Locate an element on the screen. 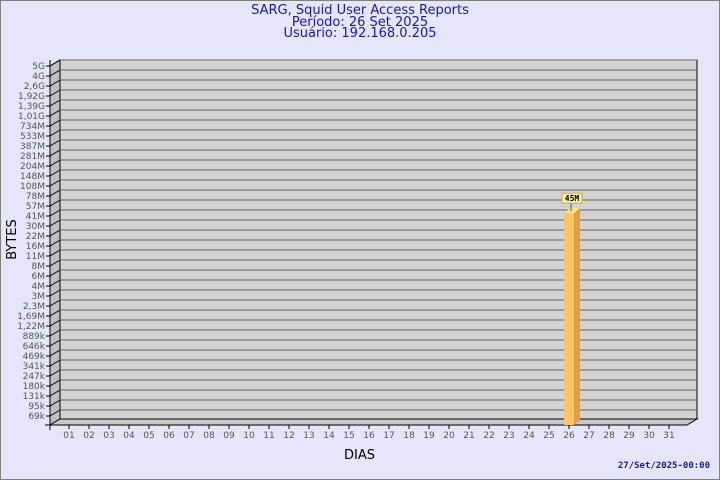 The image size is (720, 480). y-tick-label: 30M is located at coordinates (35, 227).